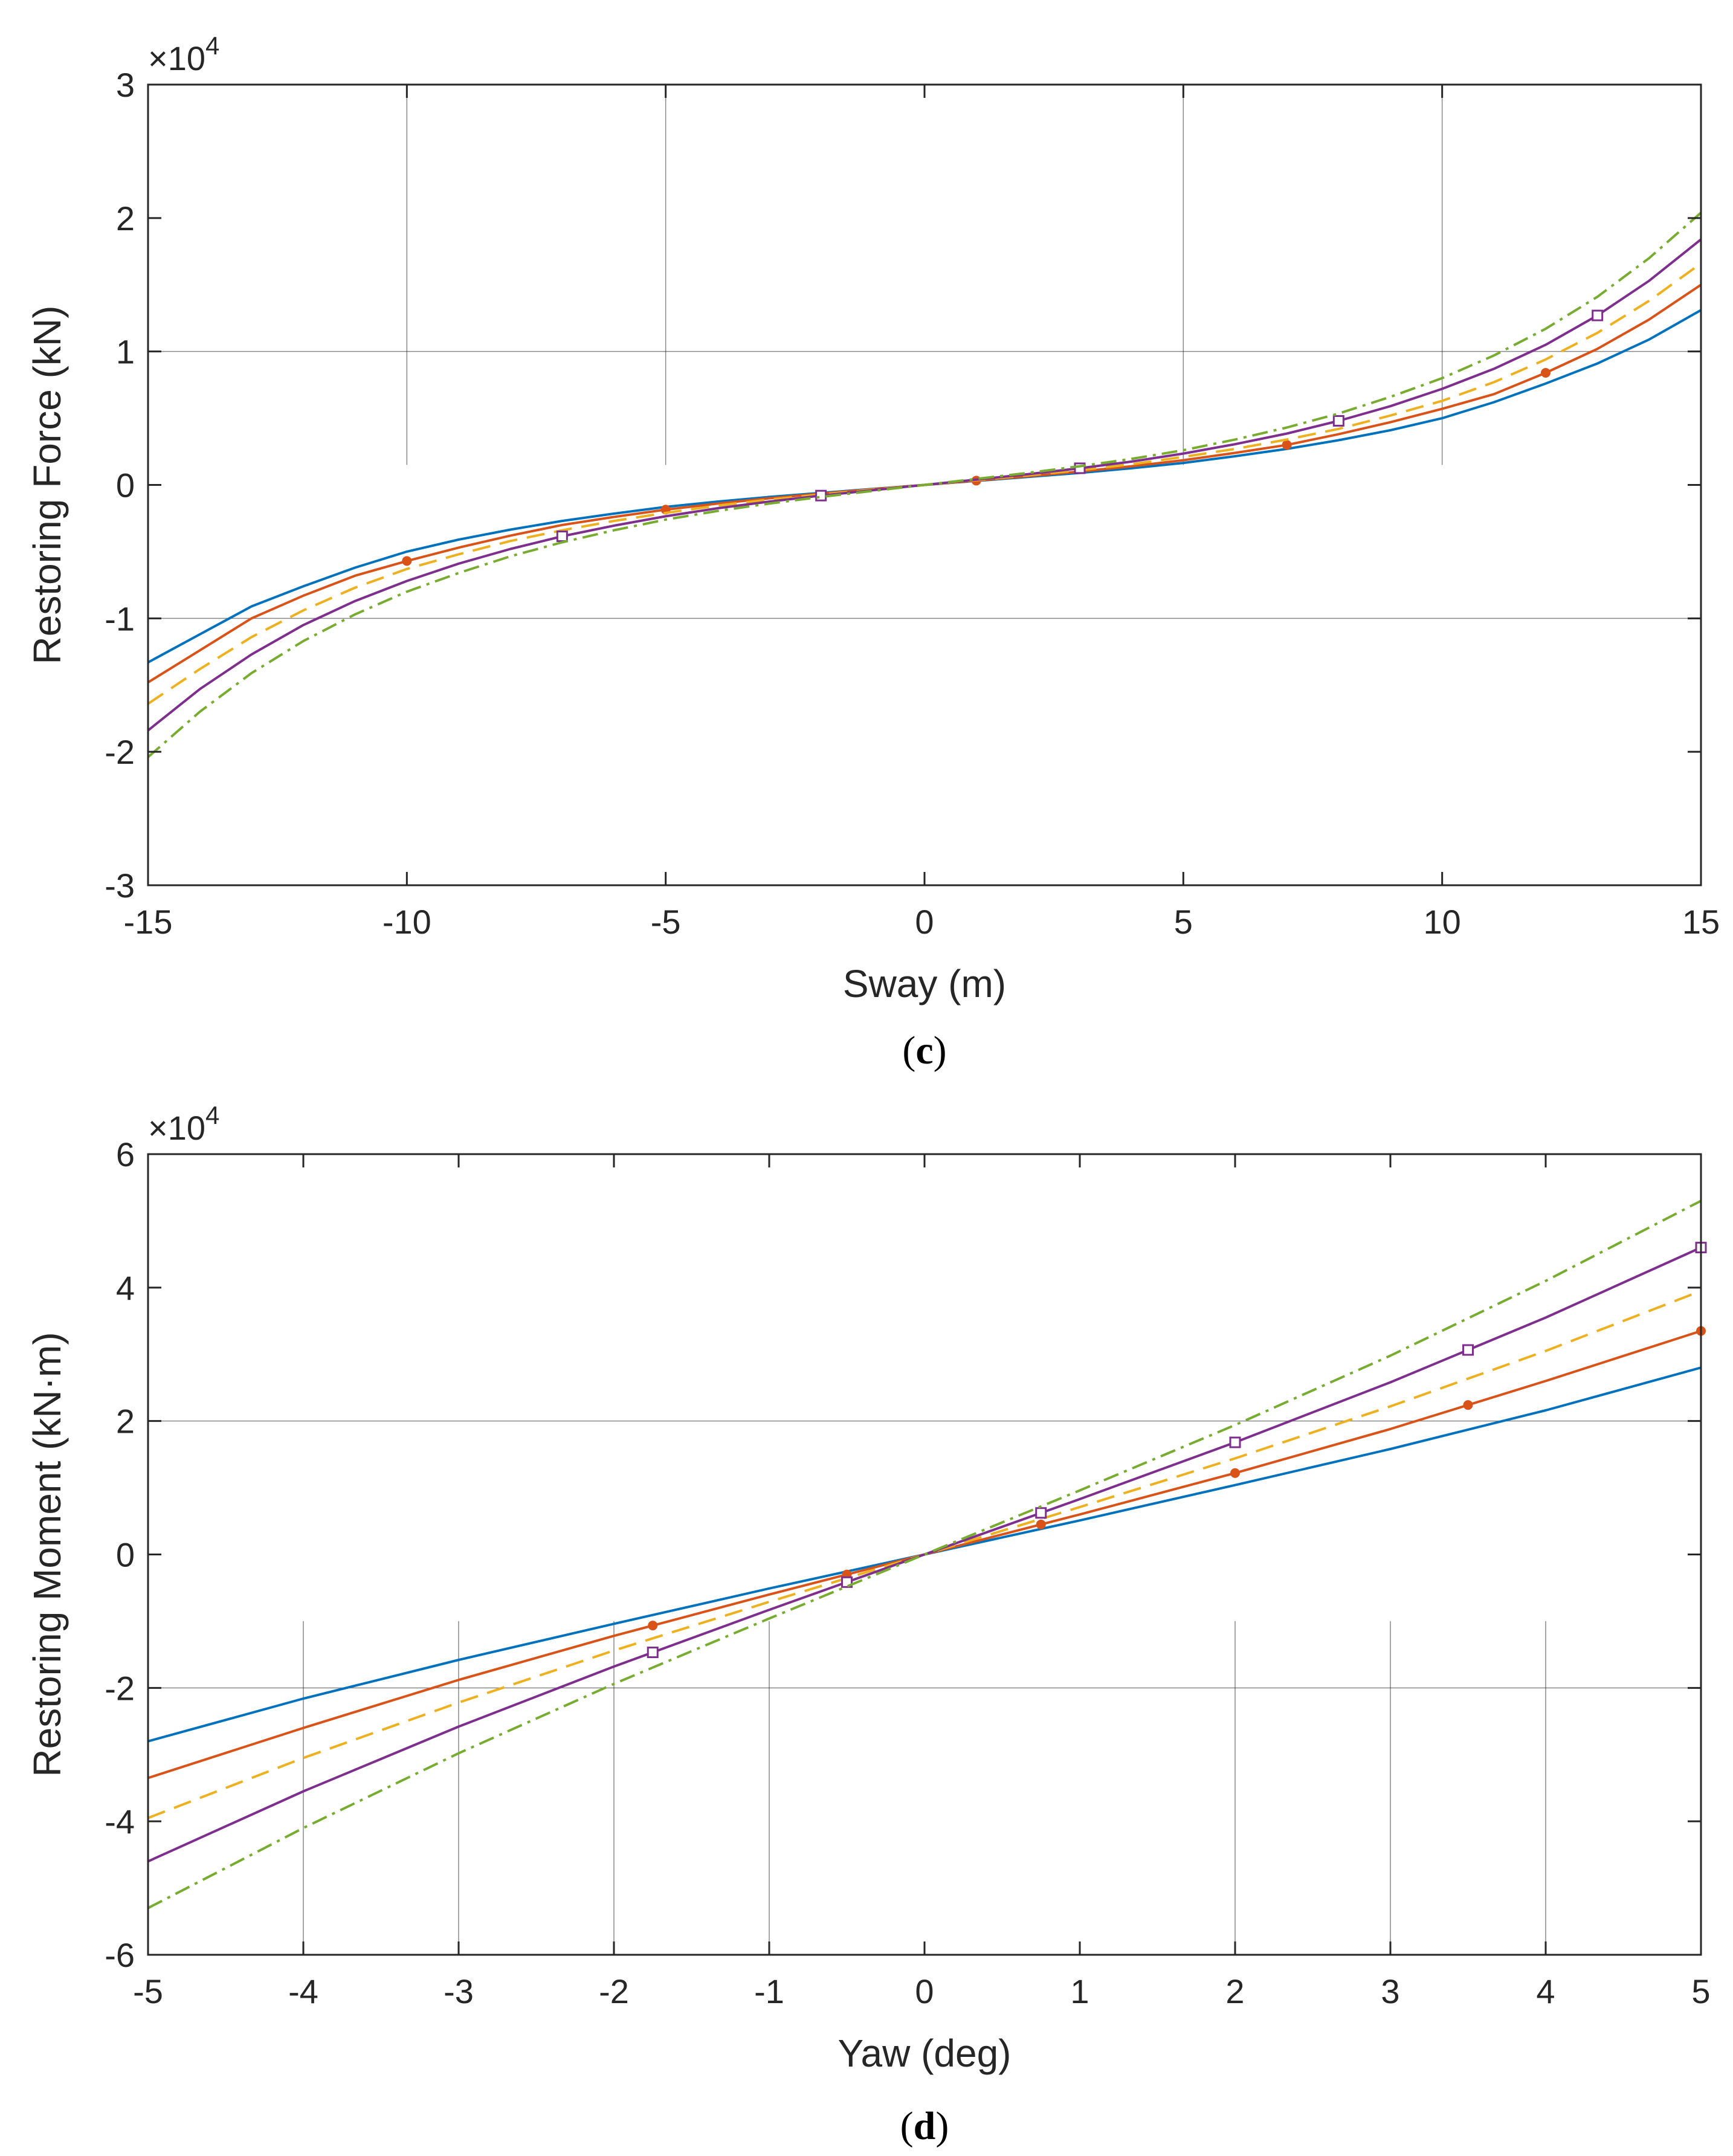 The width and height of the screenshot is (1733, 2156). Describe the element at coordinates (126, 85) in the screenshot. I see `y-tick-label: 3` at that location.